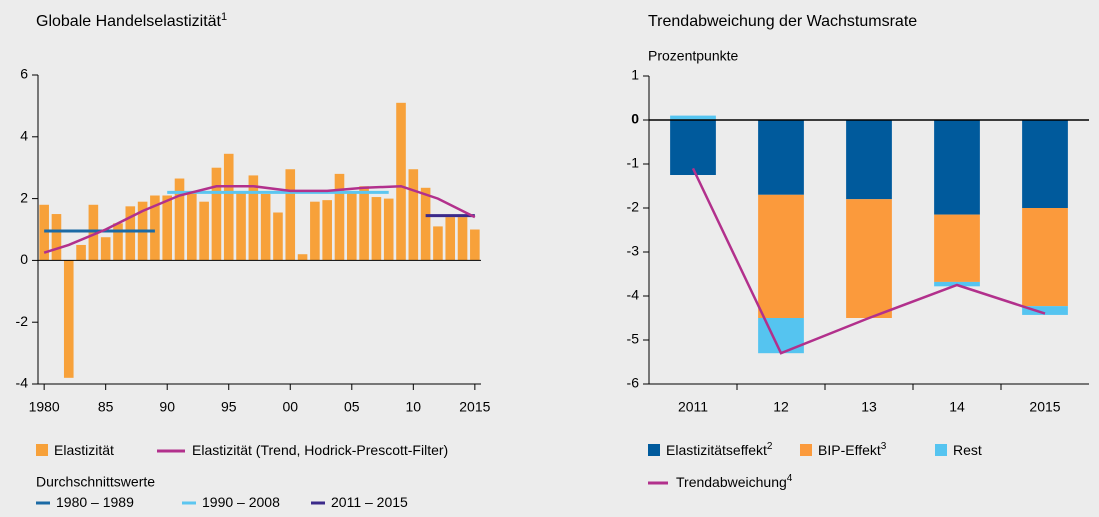  What do you see at coordinates (782, 21) in the screenshot?
I see `chart-title: Trendabweichung der Wachstumsrate` at bounding box center [782, 21].